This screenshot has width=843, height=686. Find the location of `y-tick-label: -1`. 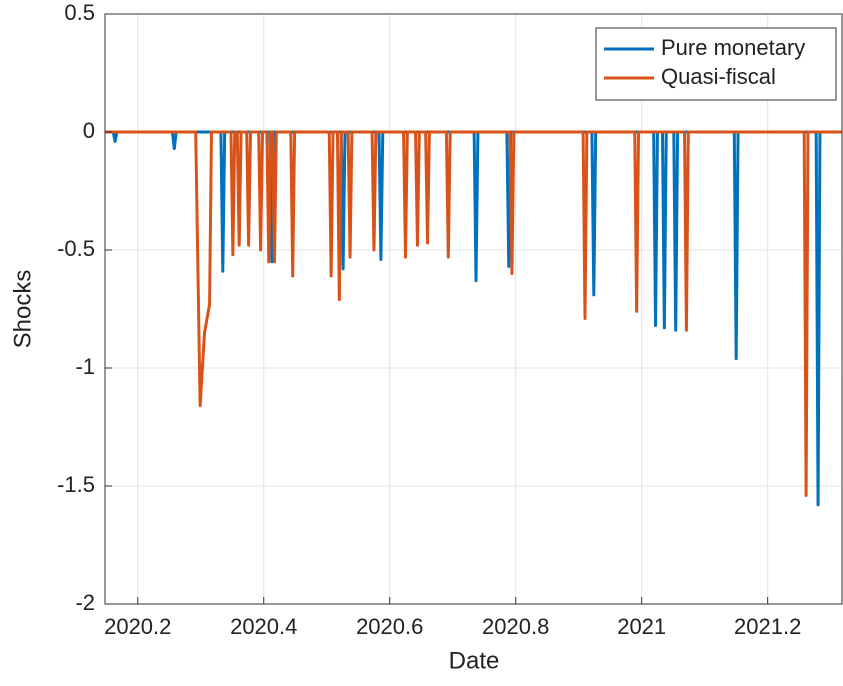

y-tick-label: -1 is located at coordinates (85, 366).